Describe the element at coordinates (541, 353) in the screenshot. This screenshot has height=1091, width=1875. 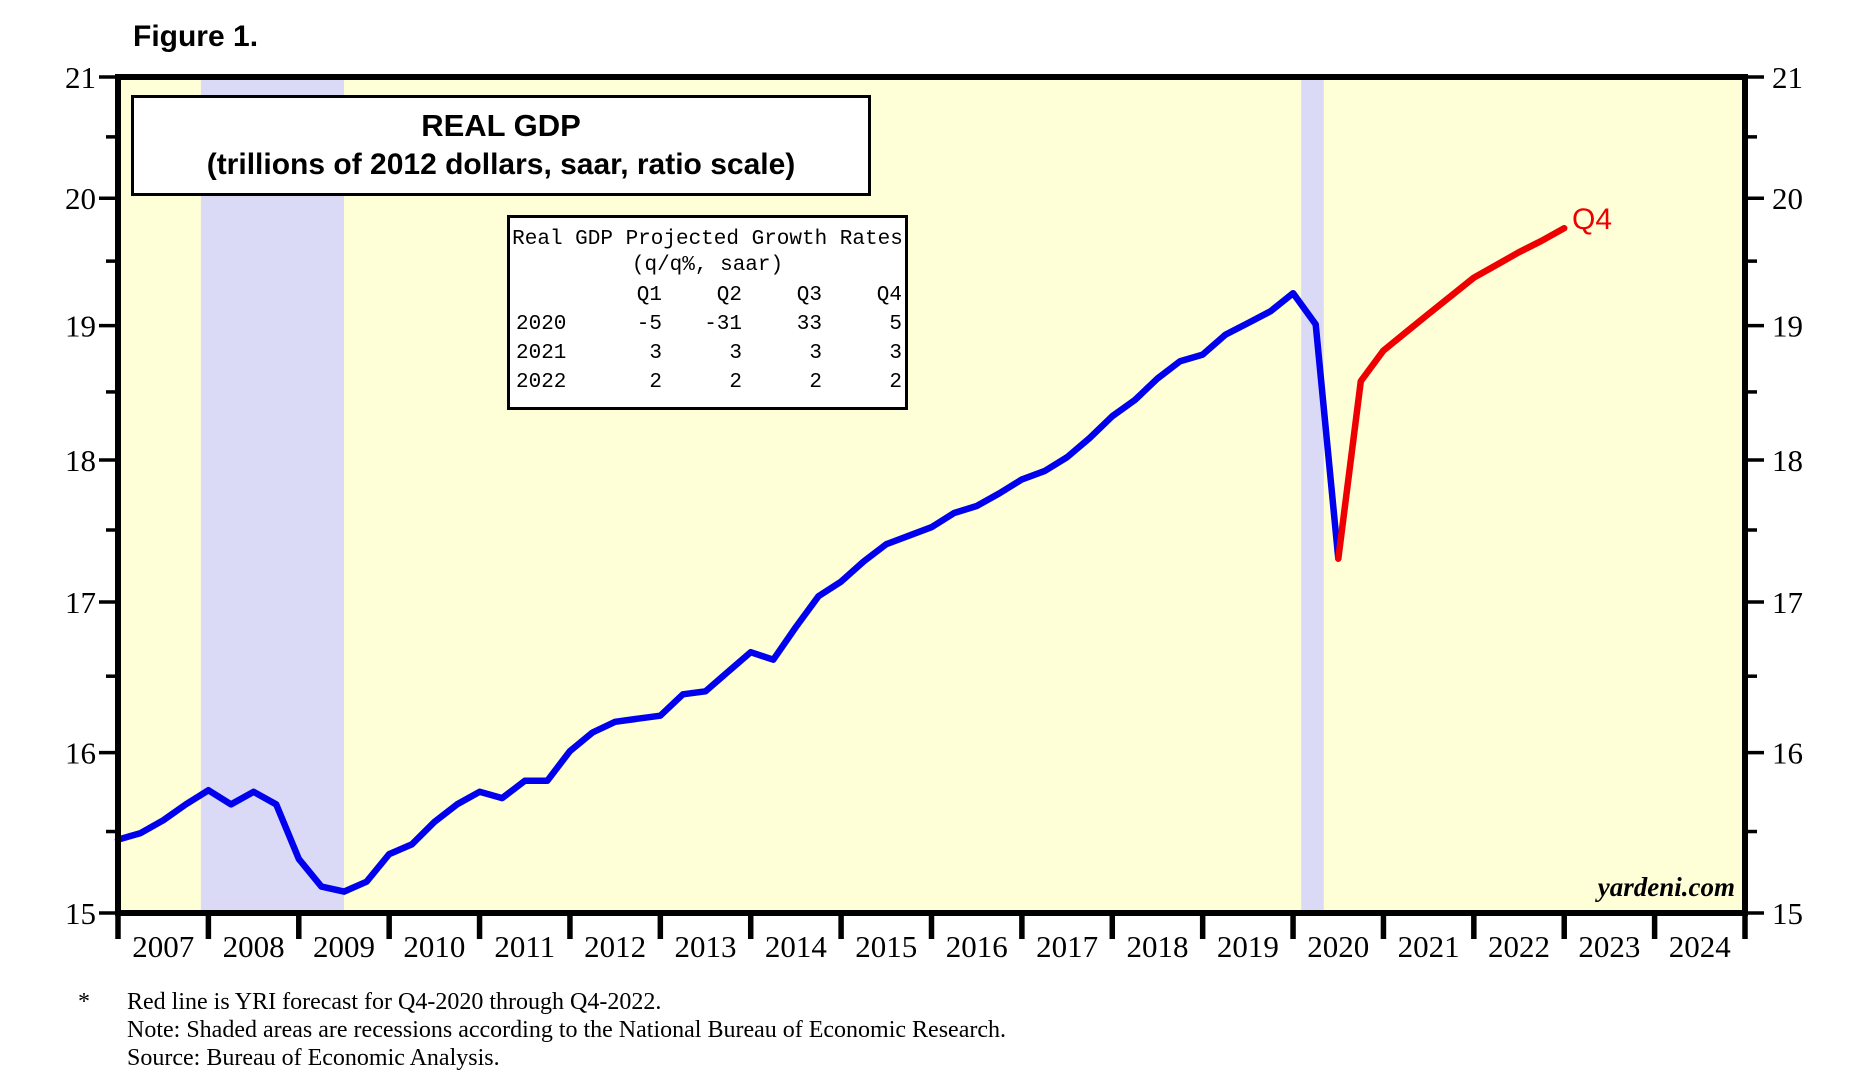
I see `growth-year: 2021` at that location.